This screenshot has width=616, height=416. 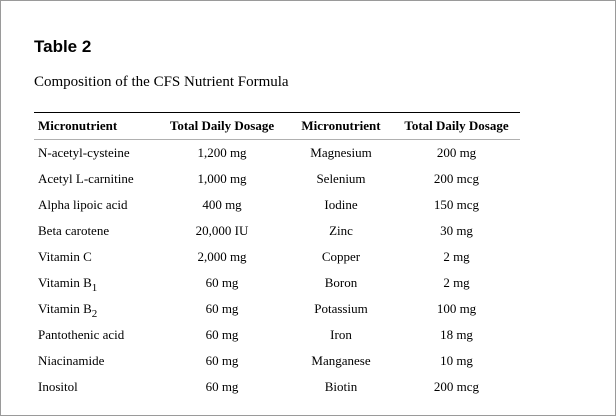 What do you see at coordinates (341, 360) in the screenshot?
I see `cell-micronutrient-2: Manganese` at bounding box center [341, 360].